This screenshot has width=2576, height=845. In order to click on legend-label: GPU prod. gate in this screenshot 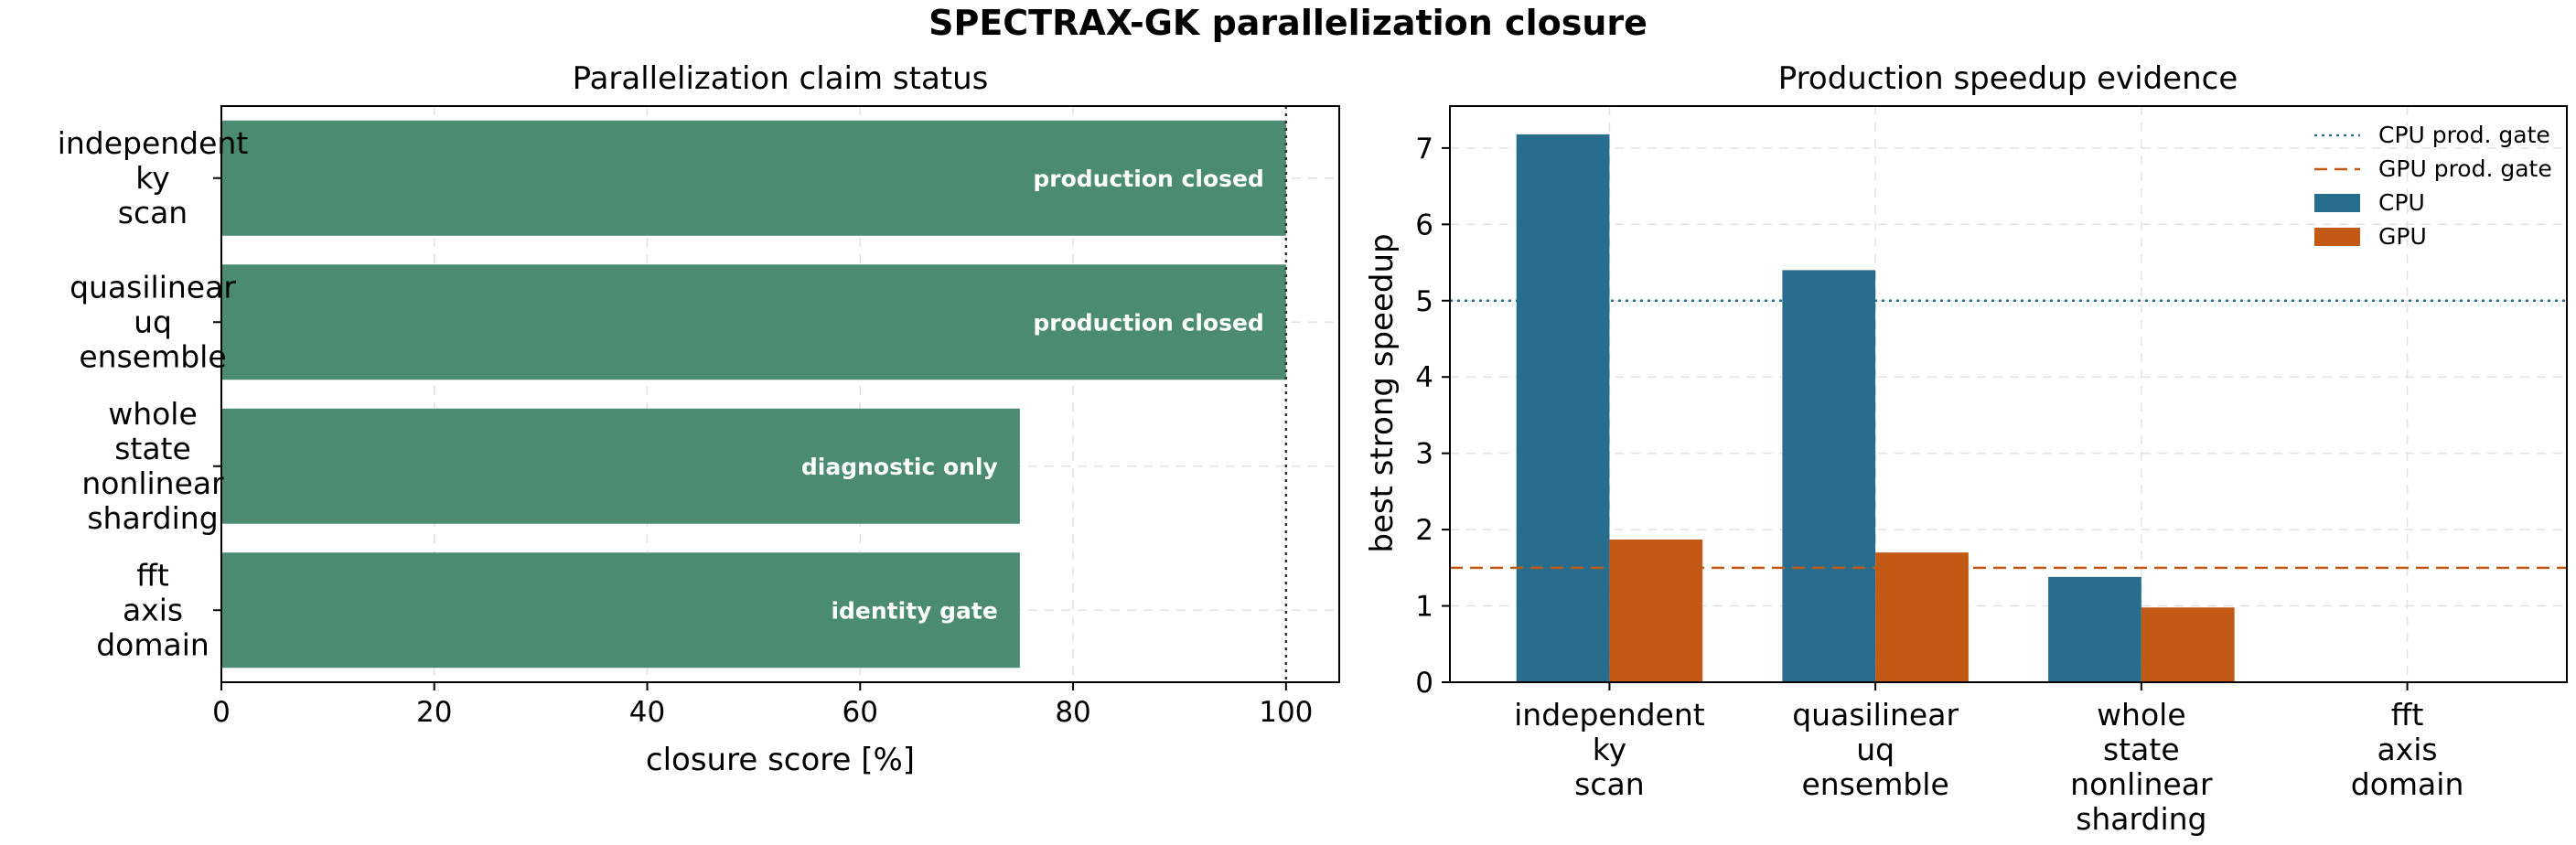, I will do `click(2465, 168)`.